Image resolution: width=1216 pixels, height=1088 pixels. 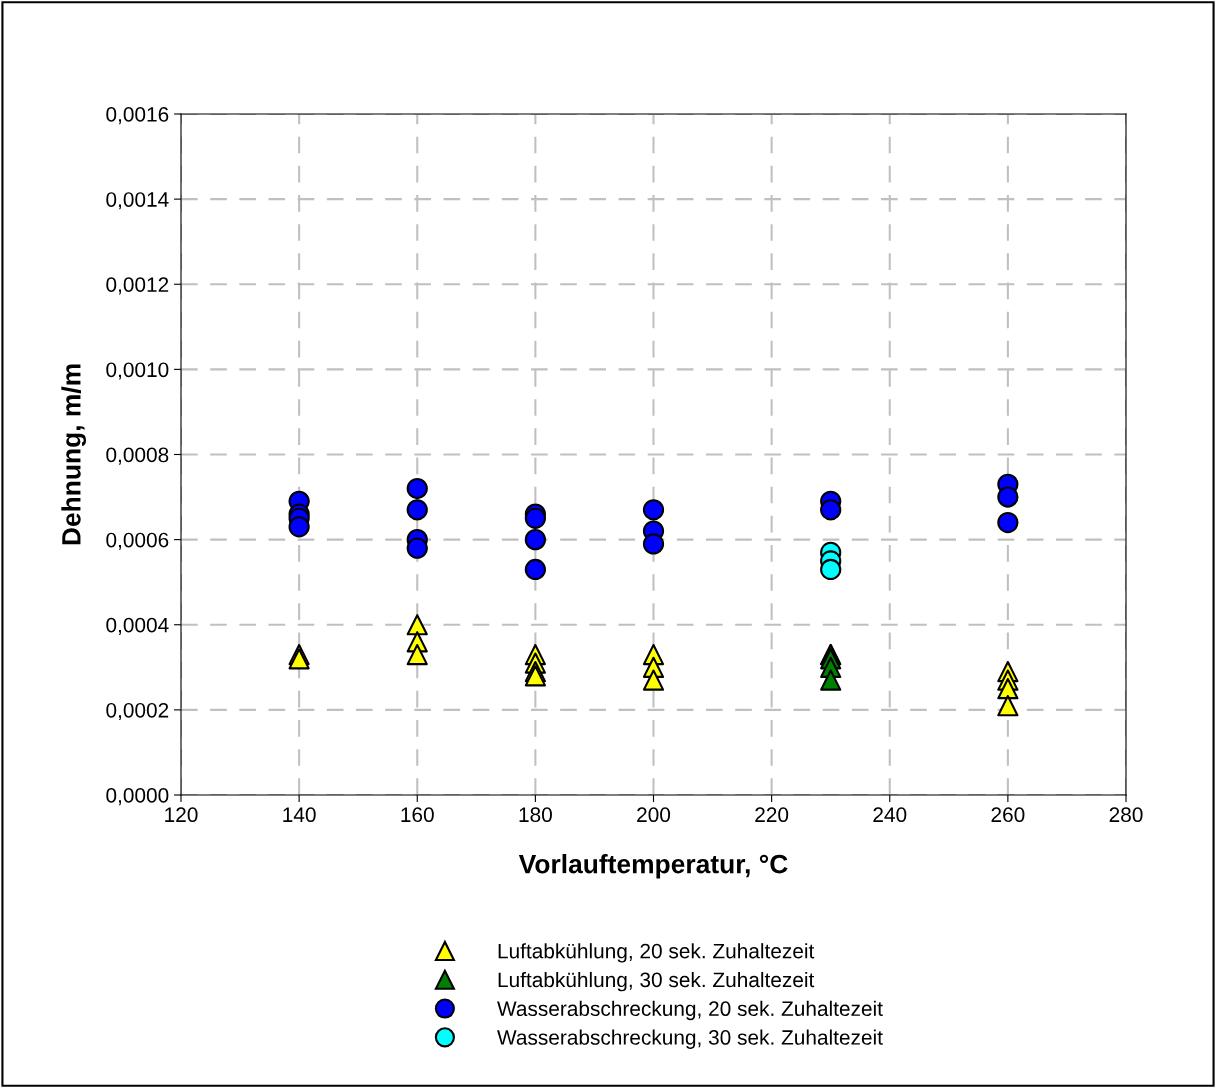 I want to click on y-tick-label: 0,0010, so click(x=137, y=371).